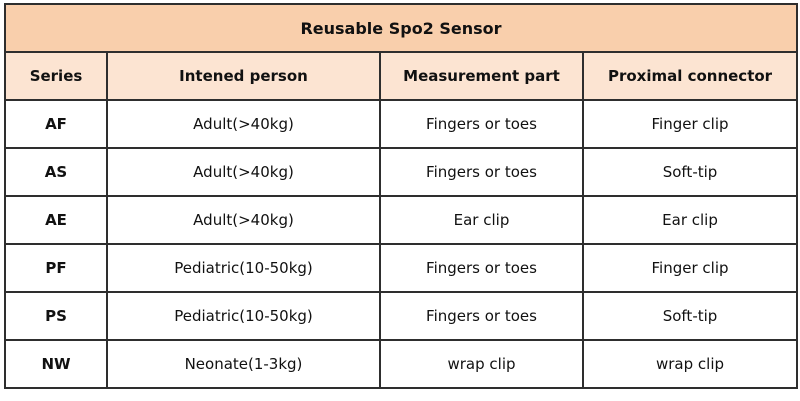 Image resolution: width=800 pixels, height=401 pixels. Describe the element at coordinates (690, 364) in the screenshot. I see `cell-proximal-connector: wrap clip` at that location.